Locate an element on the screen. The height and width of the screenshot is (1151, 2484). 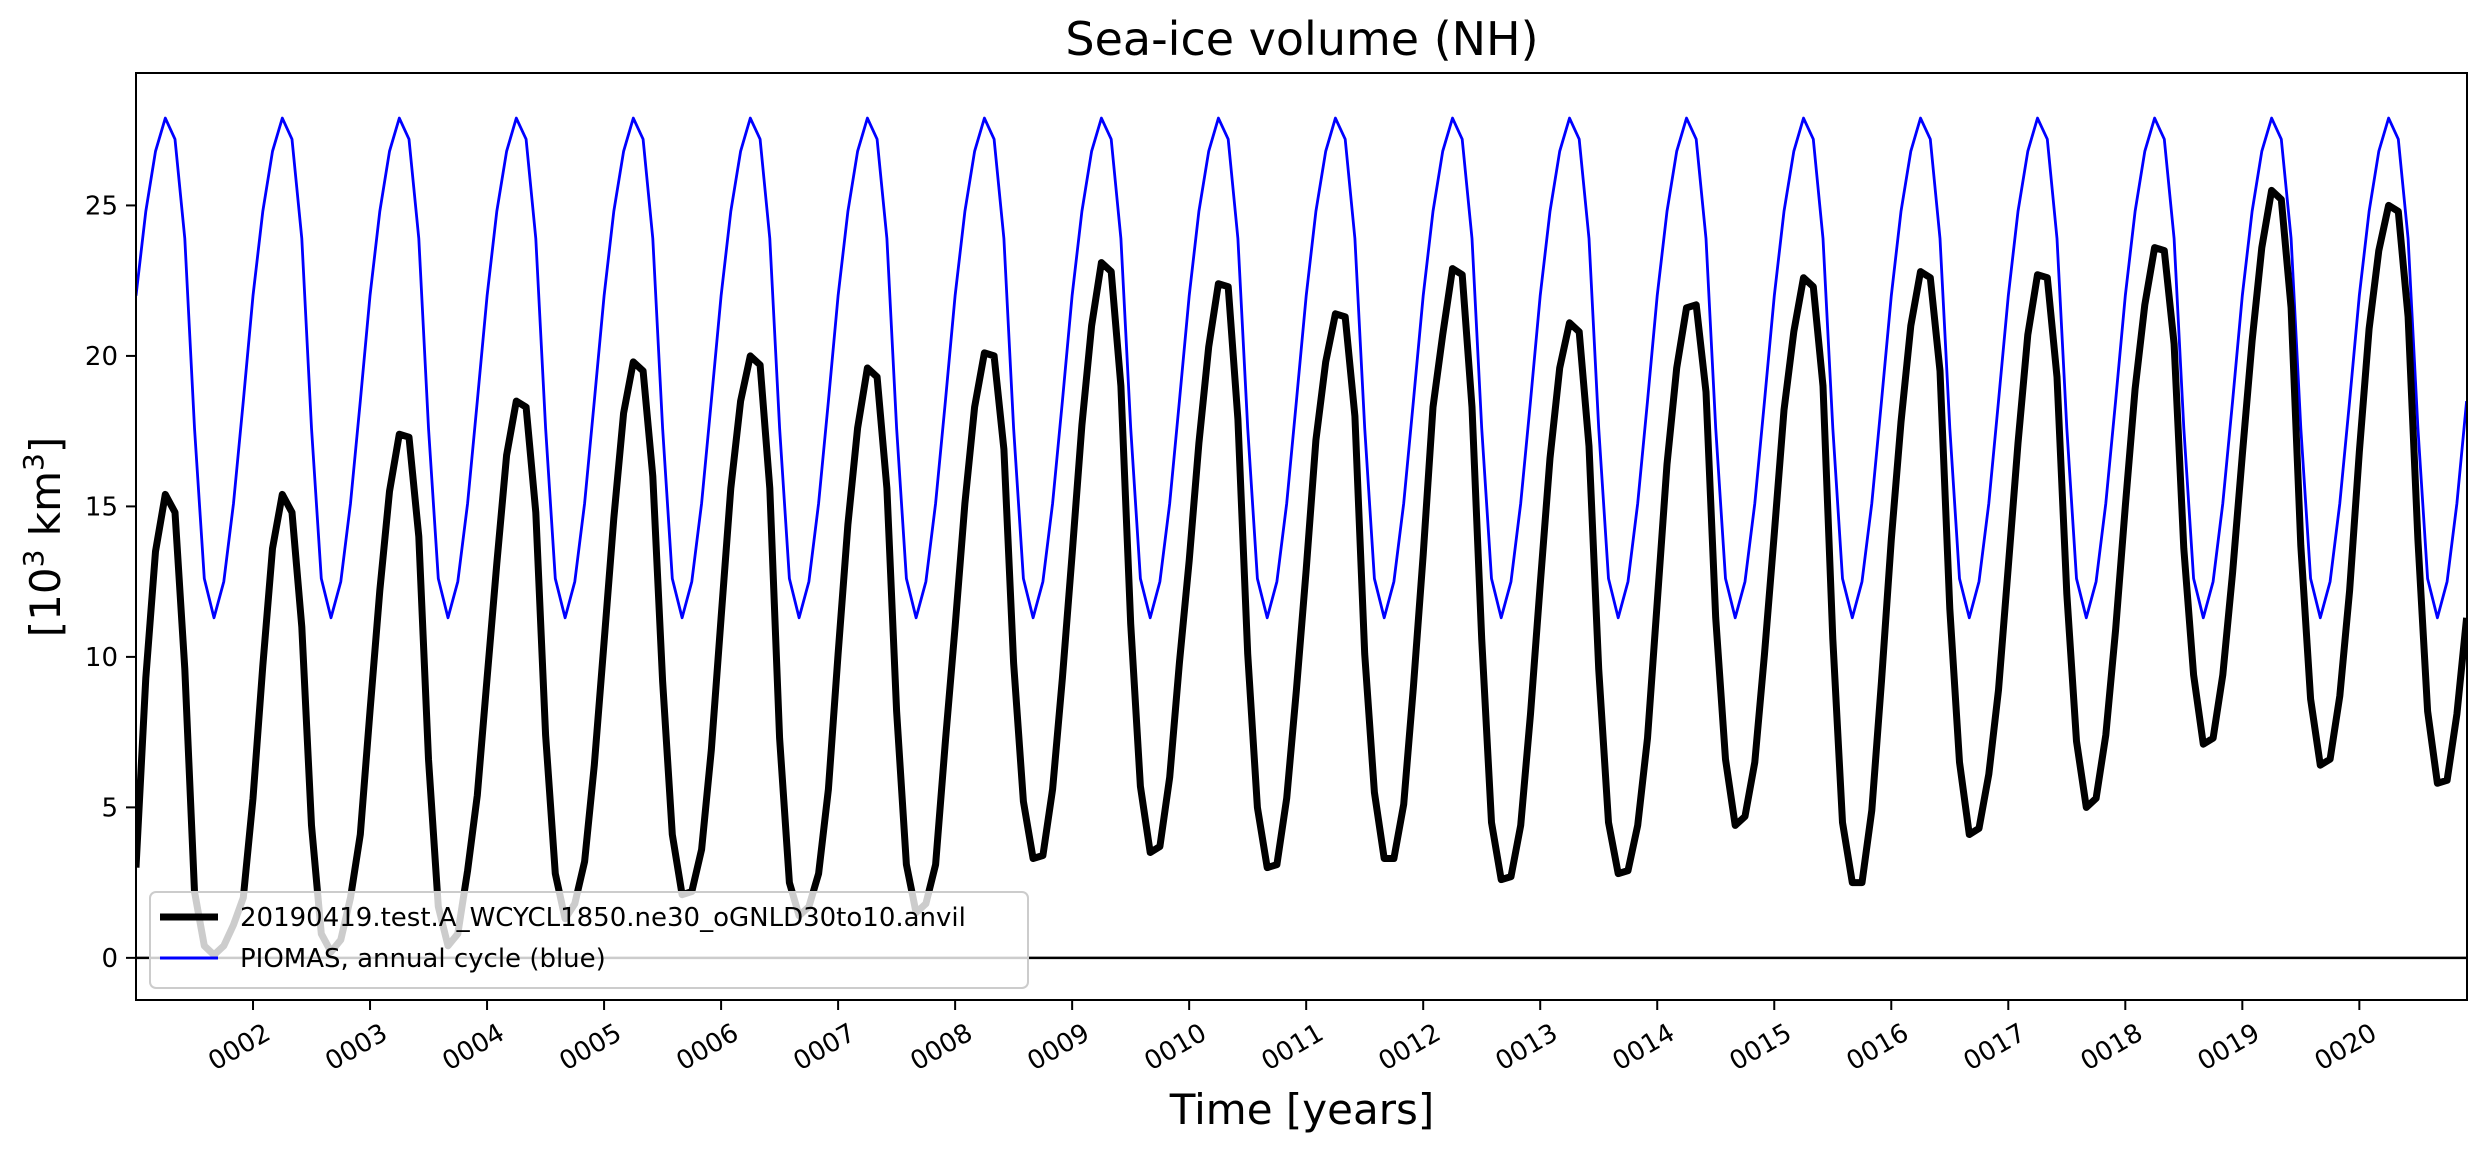
legend-label-piomas: PIOMAS, annual cycle (blue) is located at coordinates (423, 959).